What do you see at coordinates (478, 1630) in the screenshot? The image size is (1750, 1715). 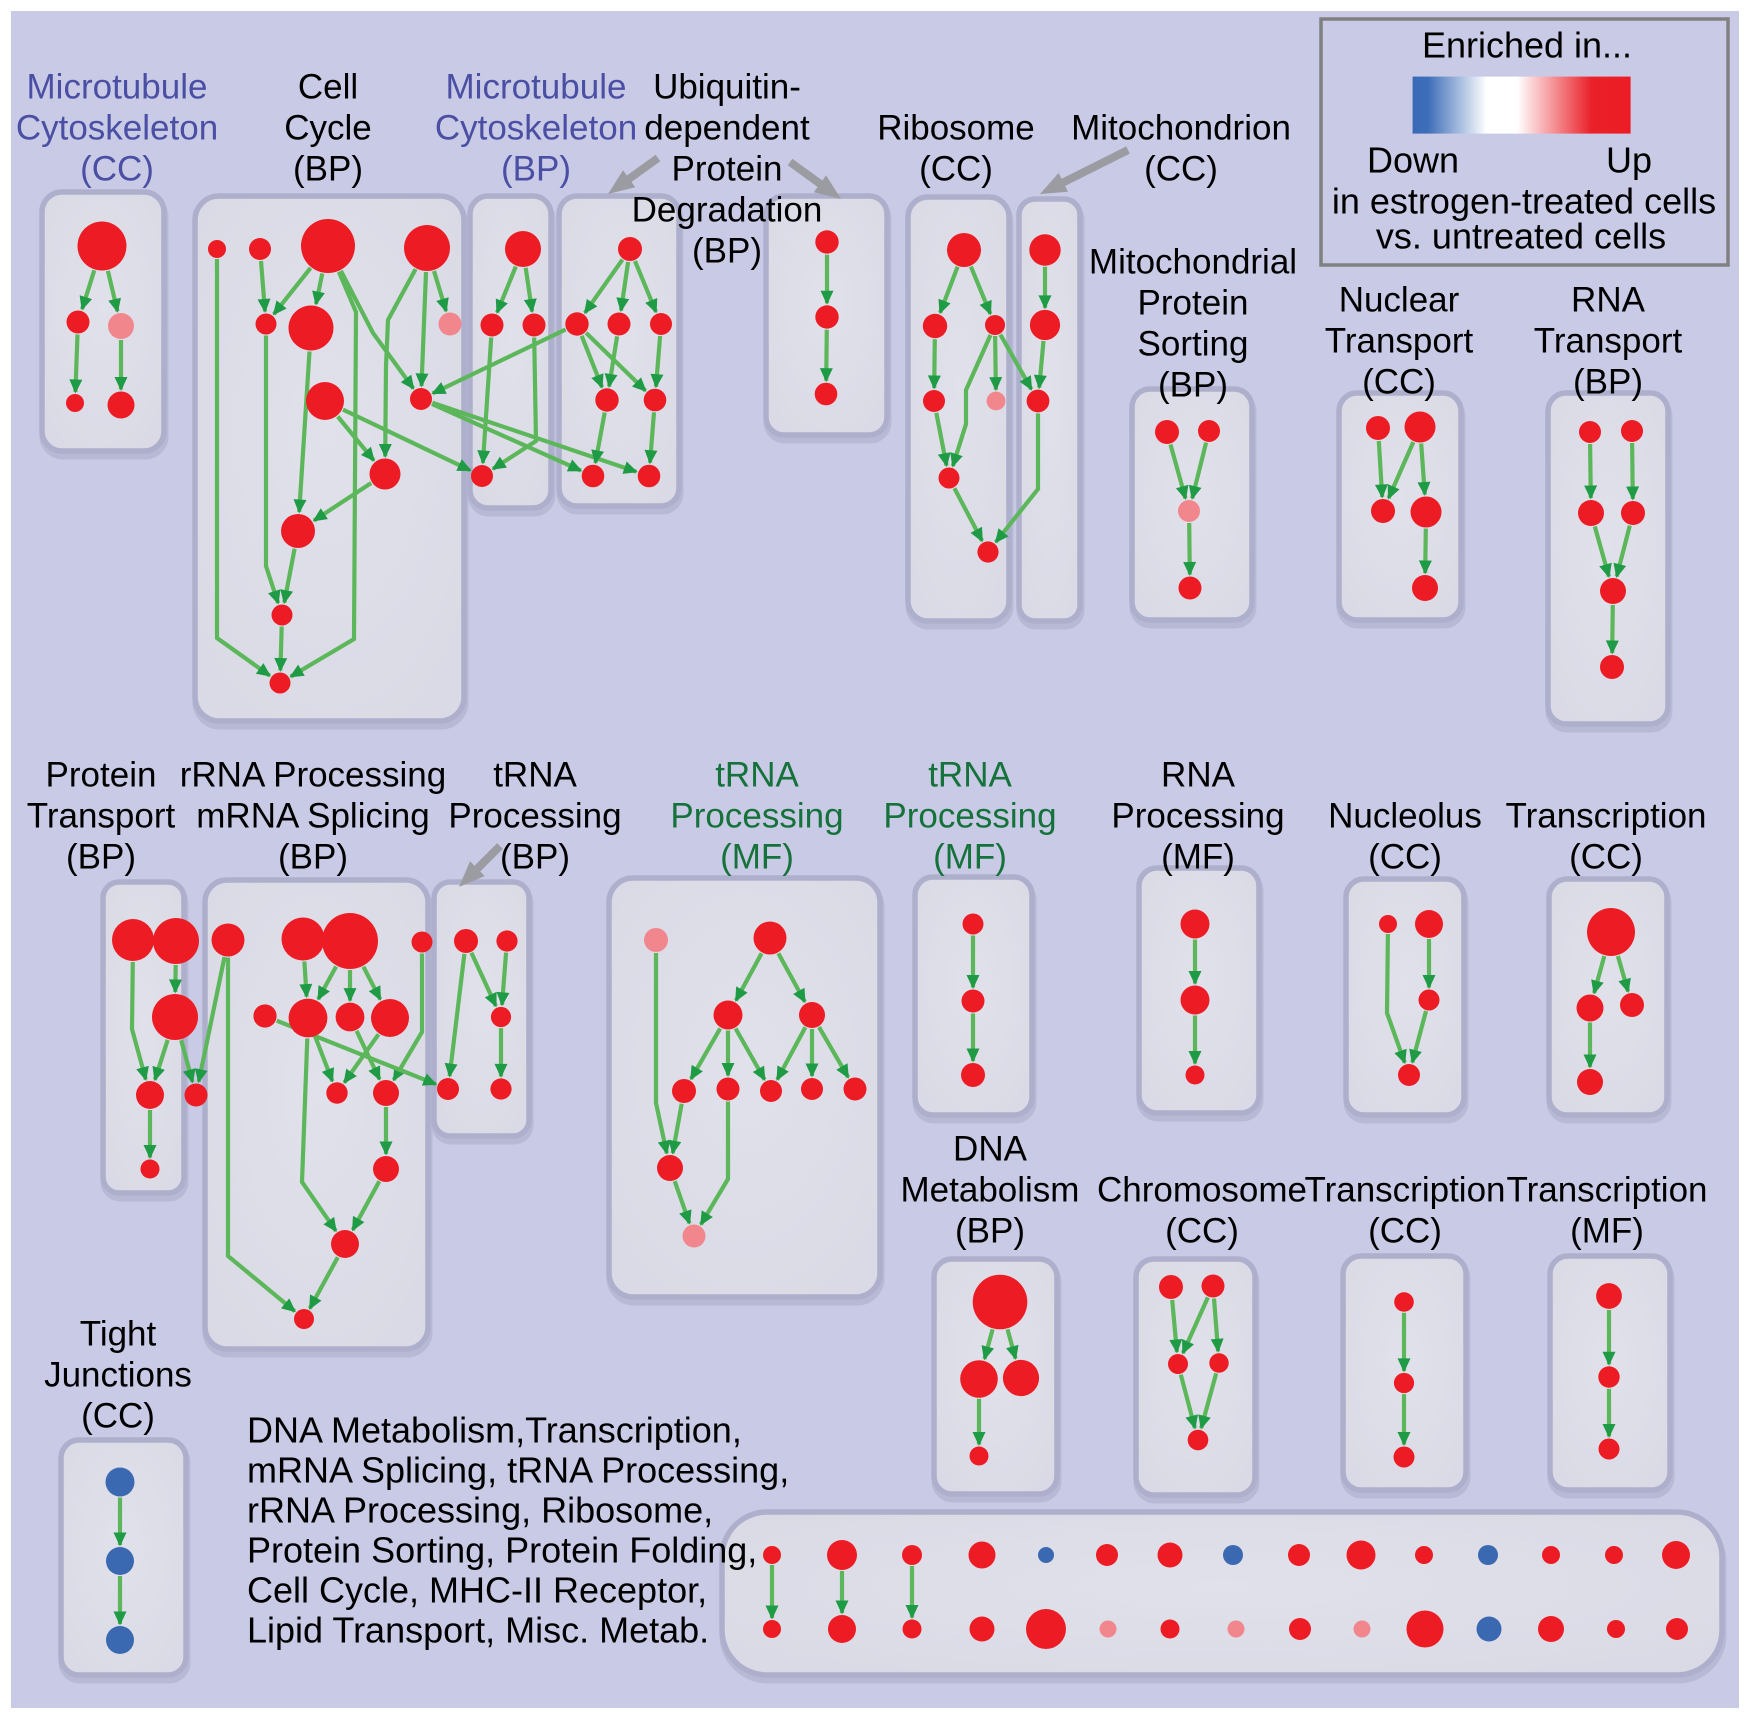 I see `svg-text: Lipid Transport, Misc. Metab.` at bounding box center [478, 1630].